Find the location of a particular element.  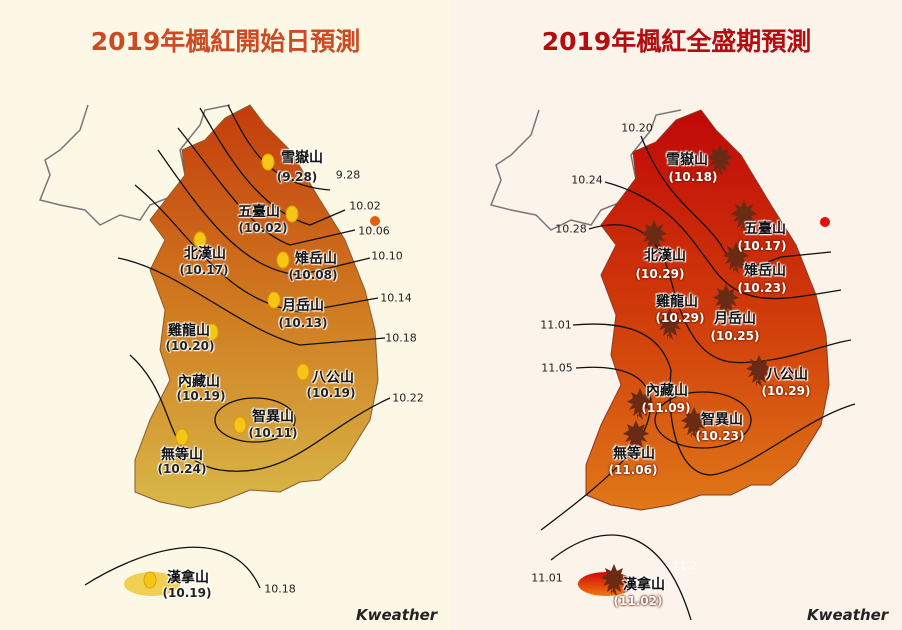

mountain-date: (10.11) is located at coordinates (273, 433).